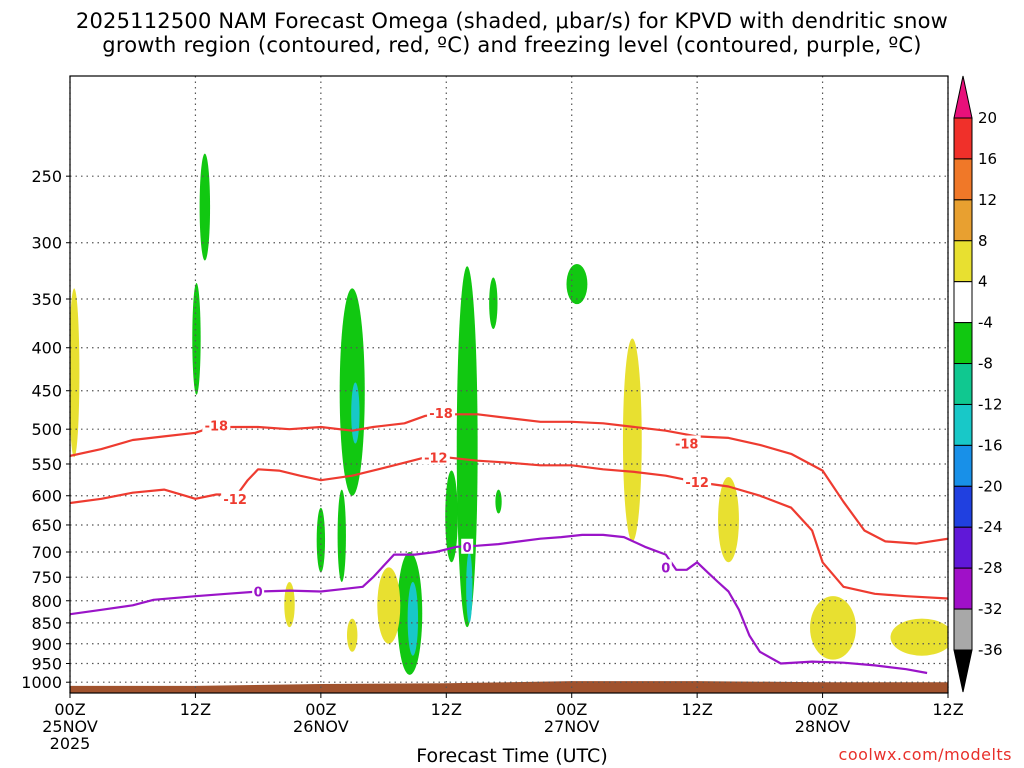 The width and height of the screenshot is (1024, 768). Describe the element at coordinates (990, 568) in the screenshot. I see `colorbar-label: -28` at that location.